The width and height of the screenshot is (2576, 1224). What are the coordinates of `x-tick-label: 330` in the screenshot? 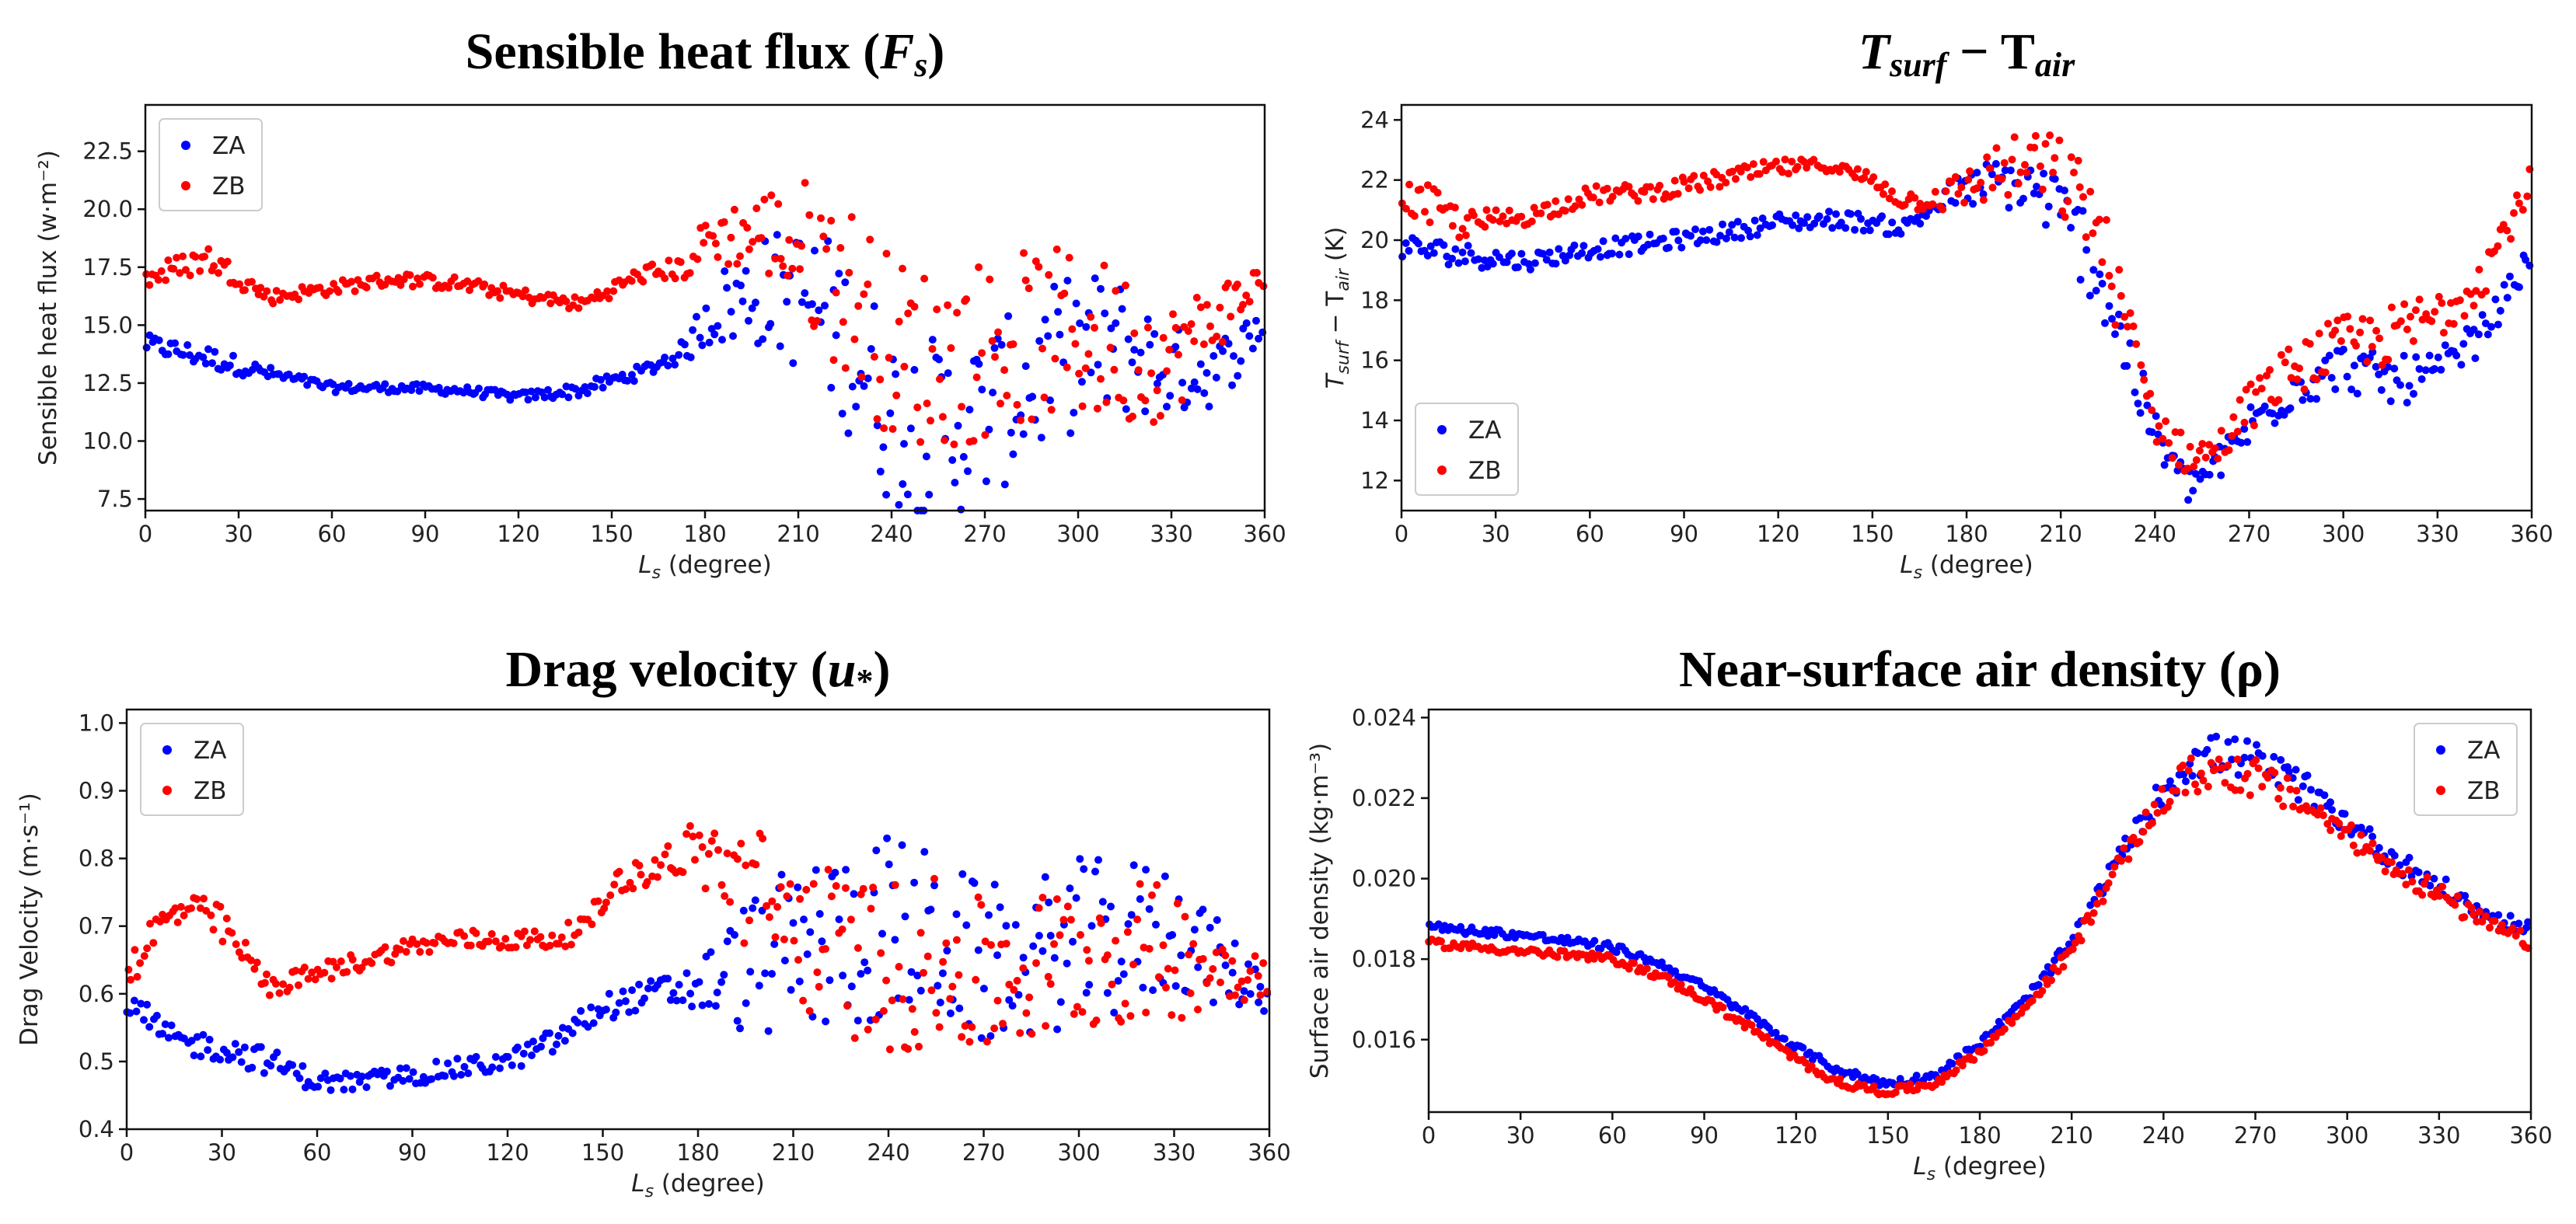 It's located at (2438, 534).